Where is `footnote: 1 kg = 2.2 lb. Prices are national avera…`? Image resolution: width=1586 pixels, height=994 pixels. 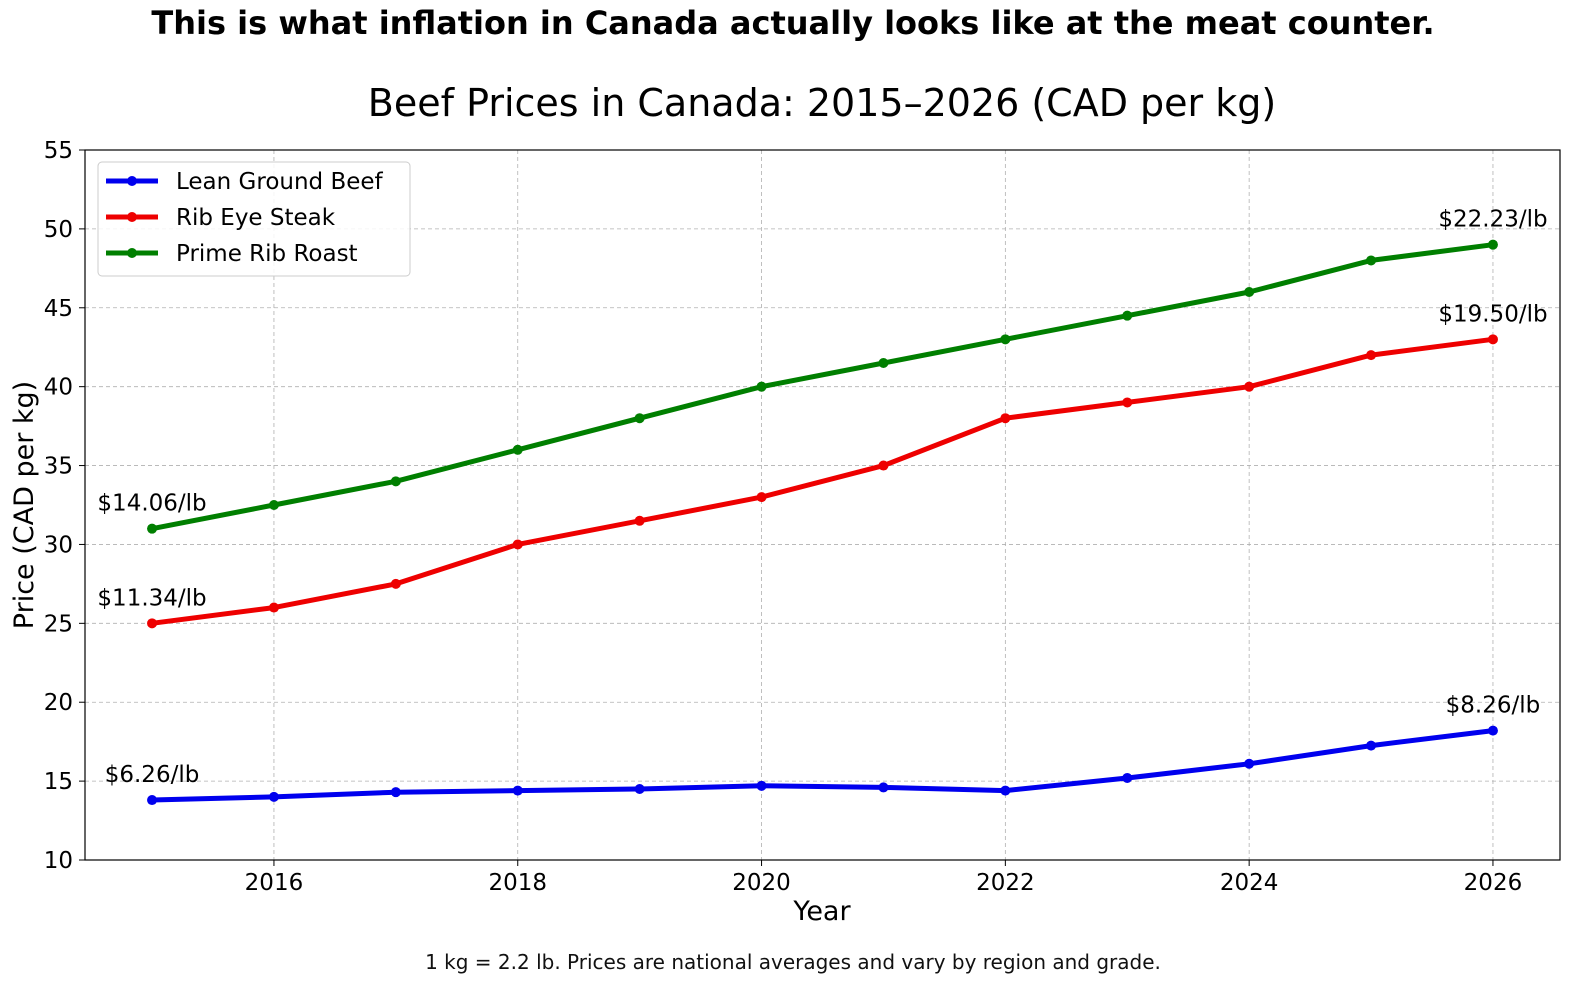
footnote: 1 kg = 2.2 lb. Prices are national avera… is located at coordinates (793, 962).